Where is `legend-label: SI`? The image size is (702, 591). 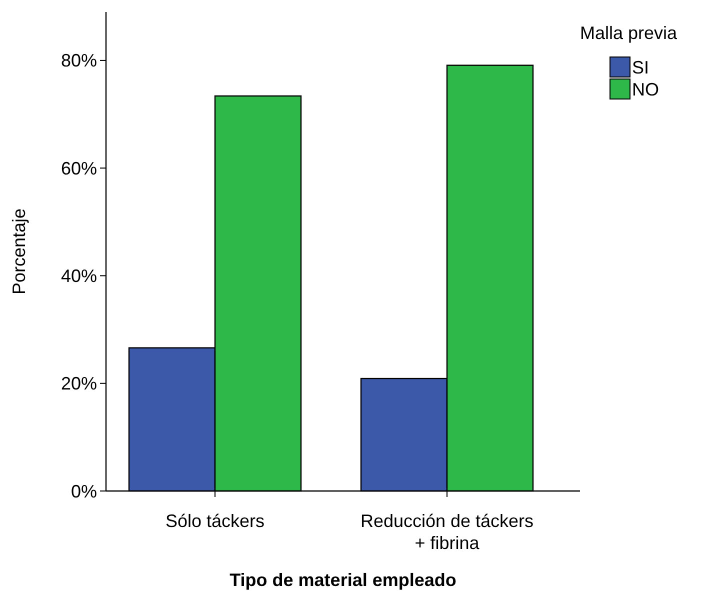 legend-label: SI is located at coordinates (641, 67).